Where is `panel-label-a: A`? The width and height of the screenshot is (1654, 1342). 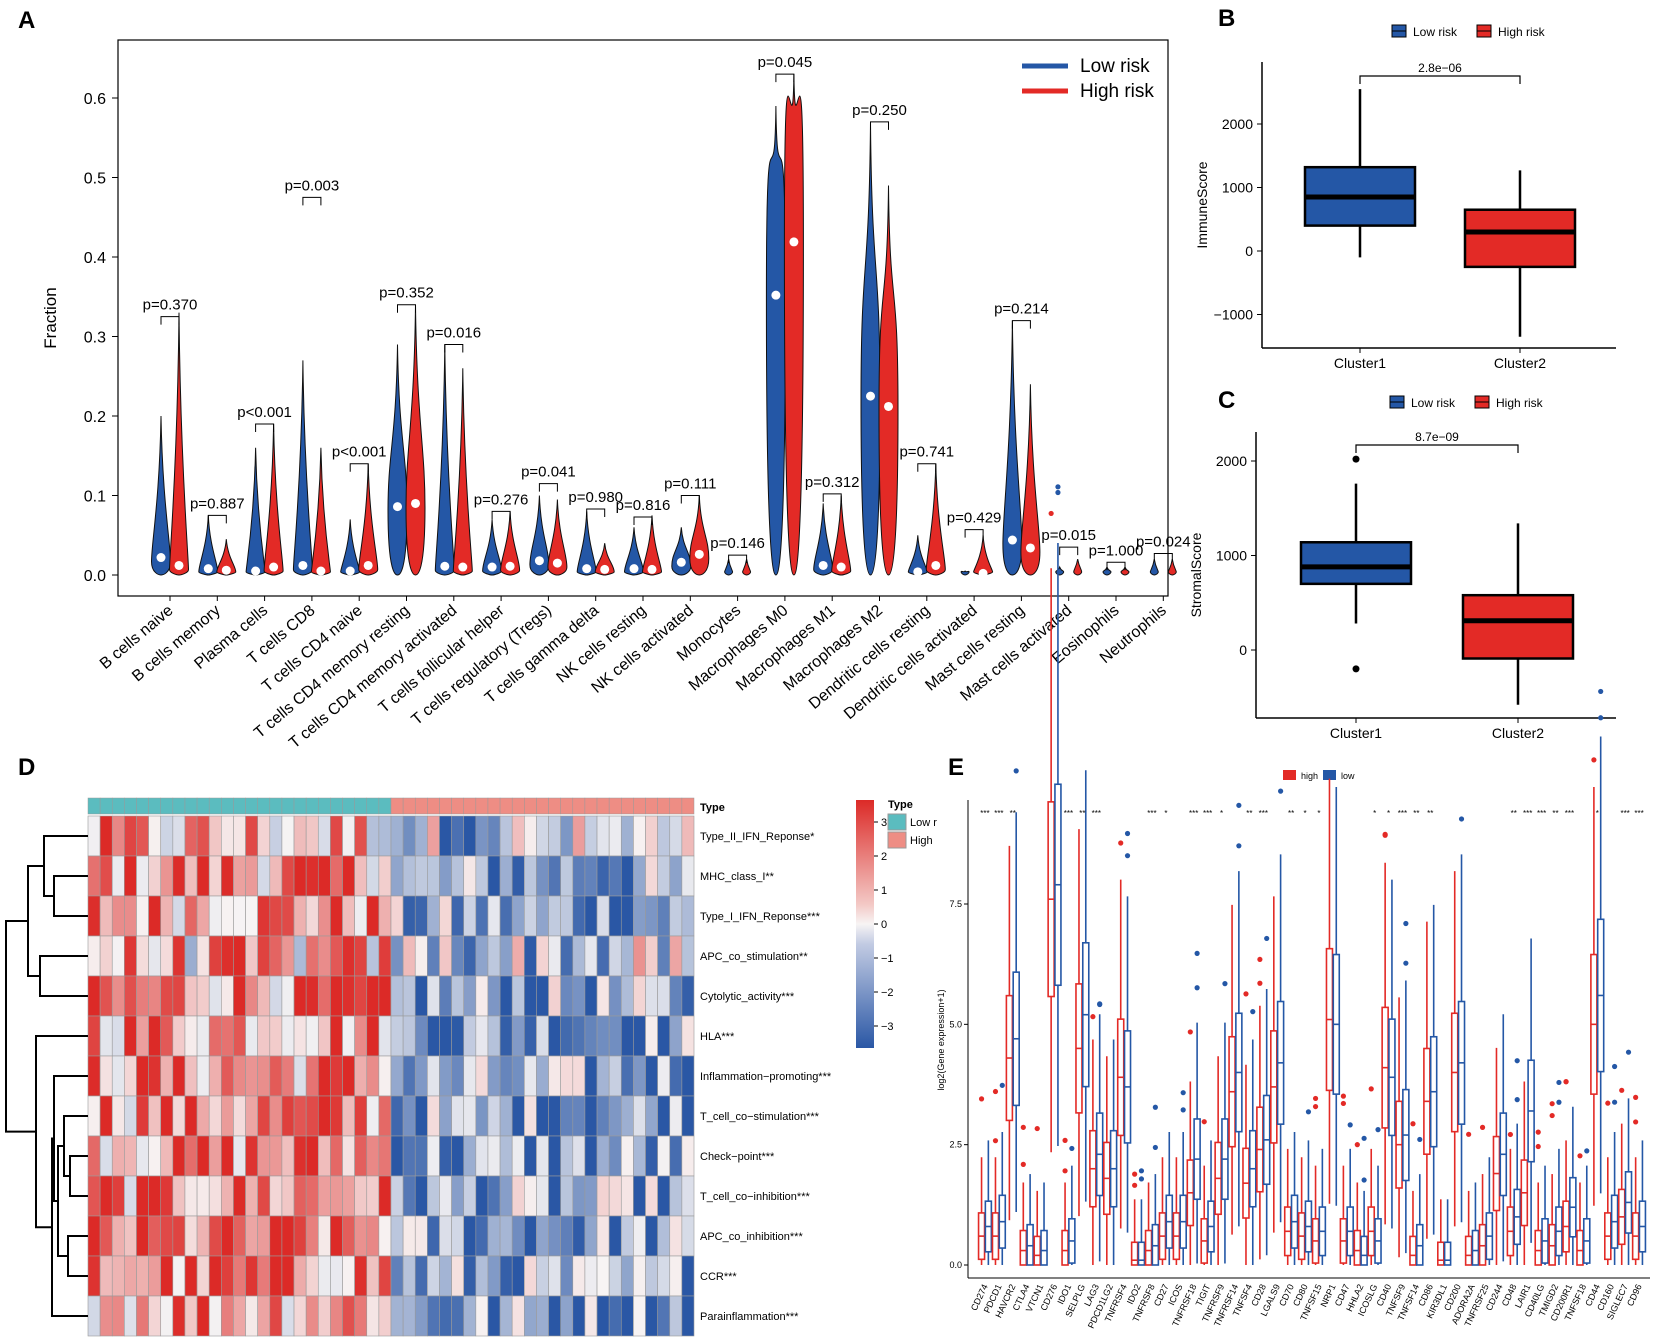
panel-label-a: A is located at coordinates (26, 20).